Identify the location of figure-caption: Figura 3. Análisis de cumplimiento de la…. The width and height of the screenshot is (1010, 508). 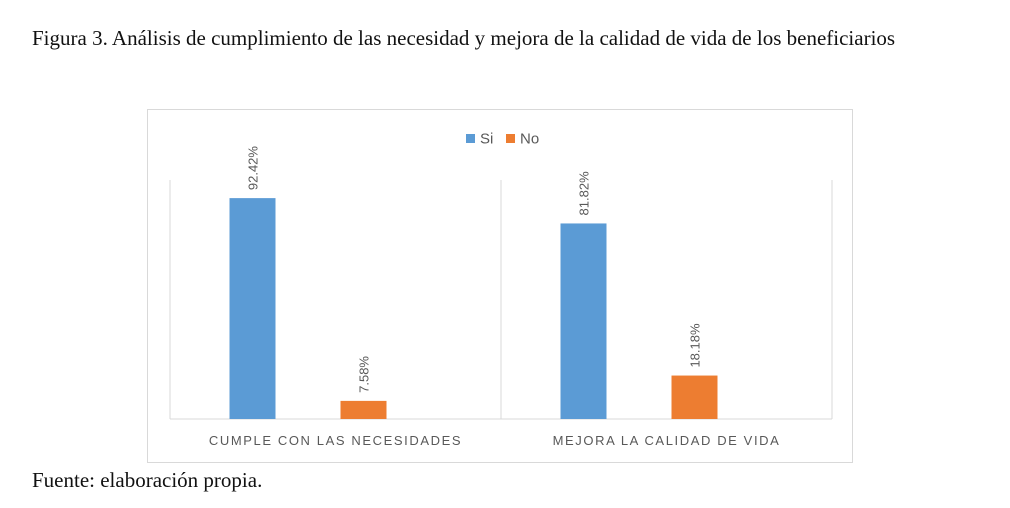
(464, 38).